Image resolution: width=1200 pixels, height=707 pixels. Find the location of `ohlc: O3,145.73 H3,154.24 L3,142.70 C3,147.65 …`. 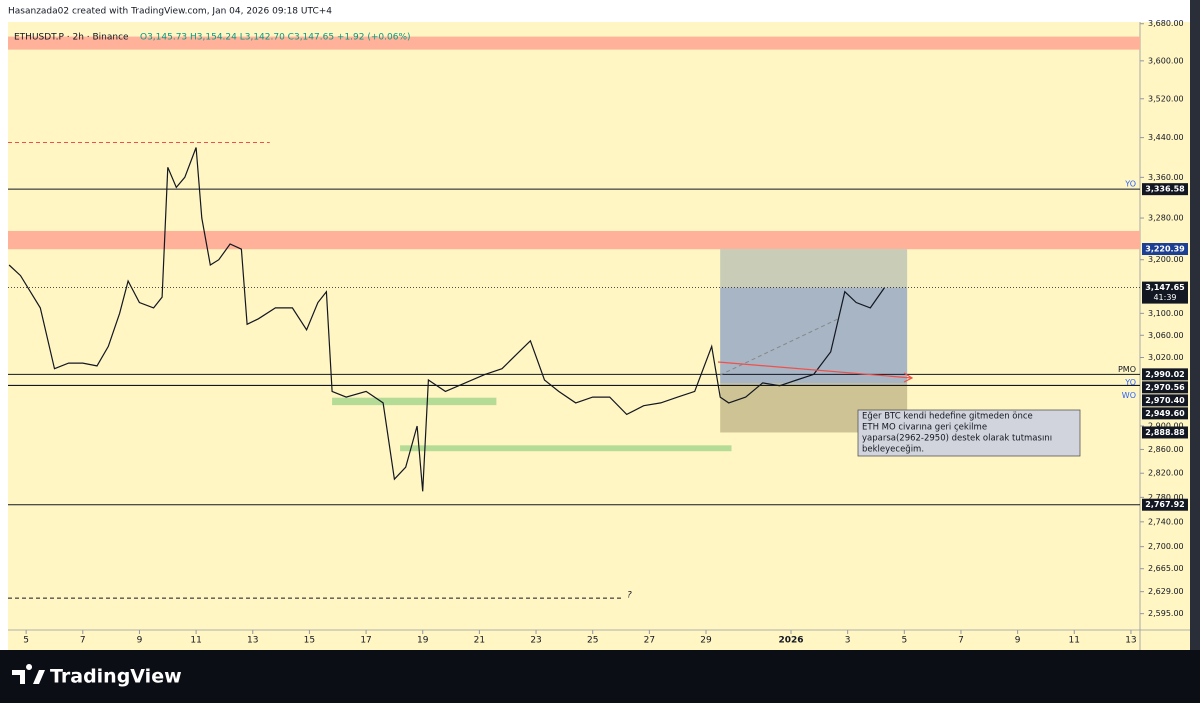

ohlc: O3,145.73 H3,154.24 L3,142.70 C3,147.65 … is located at coordinates (275, 38).